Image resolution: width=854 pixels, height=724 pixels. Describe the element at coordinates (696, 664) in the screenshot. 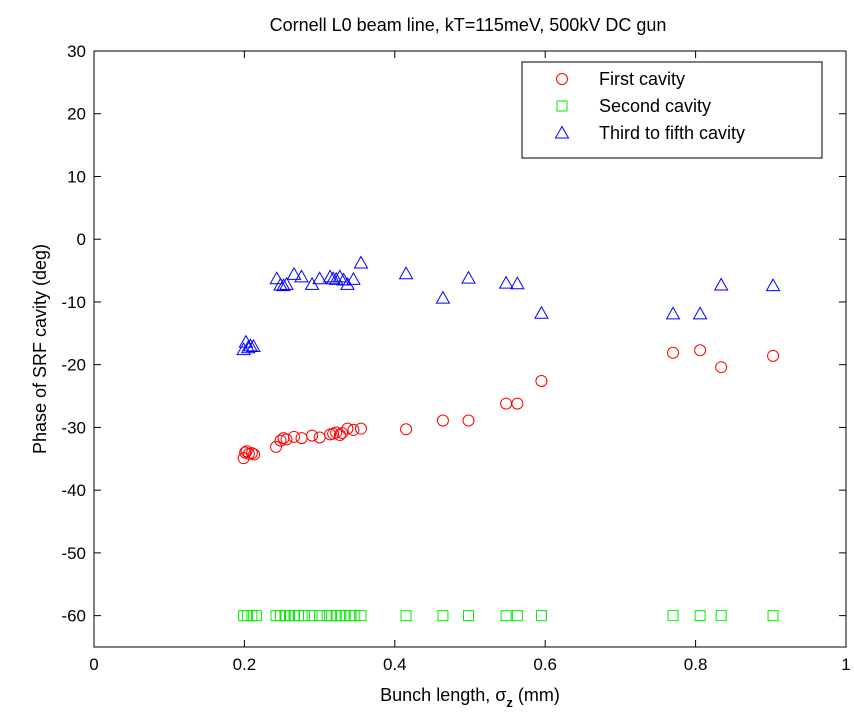

I see `x-tick-label: 0.8` at that location.